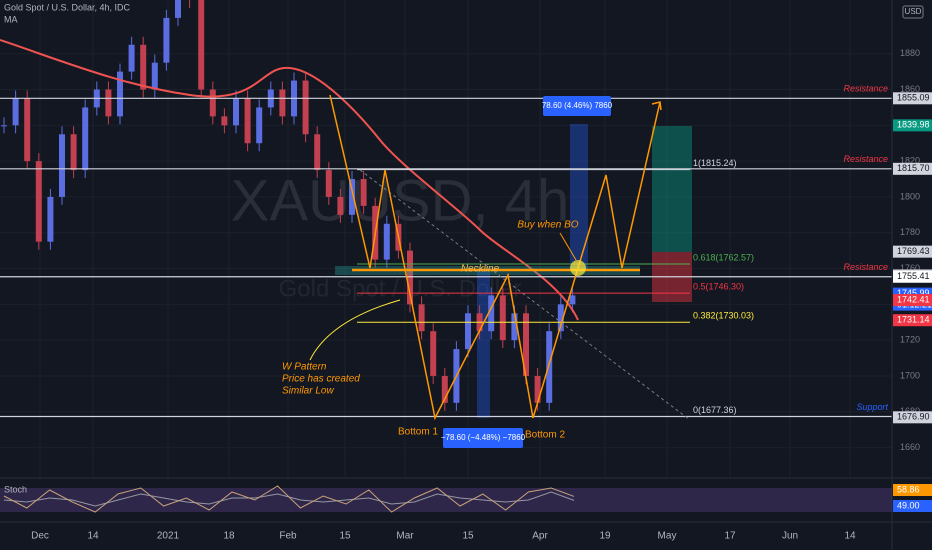  What do you see at coordinates (910, 89) in the screenshot?
I see `y-tick-label: 1860` at bounding box center [910, 89].